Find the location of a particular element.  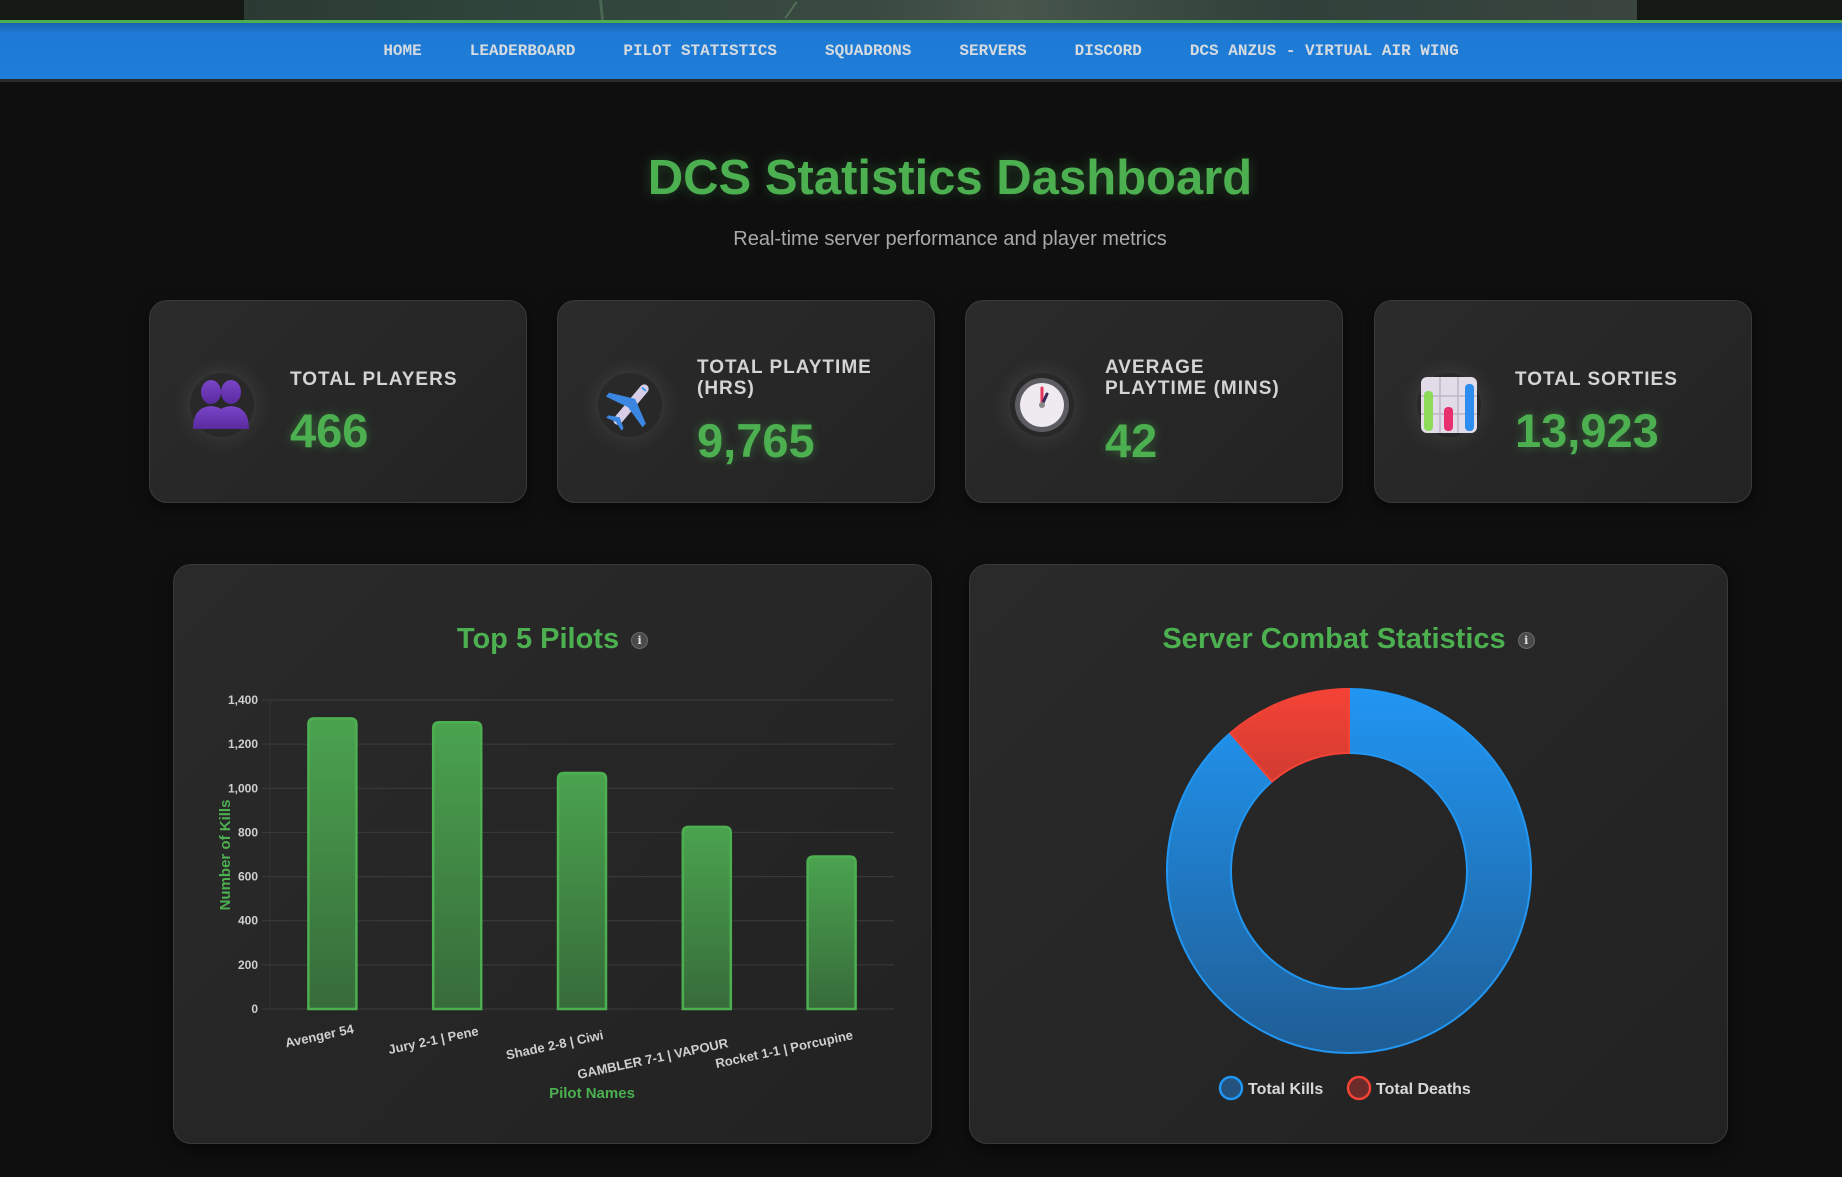

slice-total-deaths is located at coordinates (1289, 735).